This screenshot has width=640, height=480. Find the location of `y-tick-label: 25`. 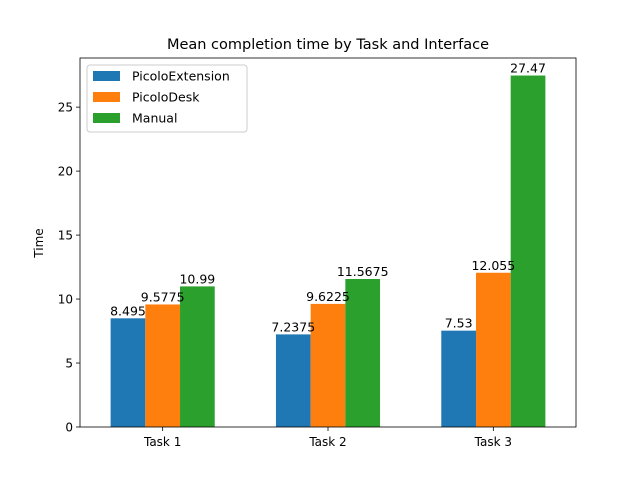

y-tick-label: 25 is located at coordinates (65, 108).